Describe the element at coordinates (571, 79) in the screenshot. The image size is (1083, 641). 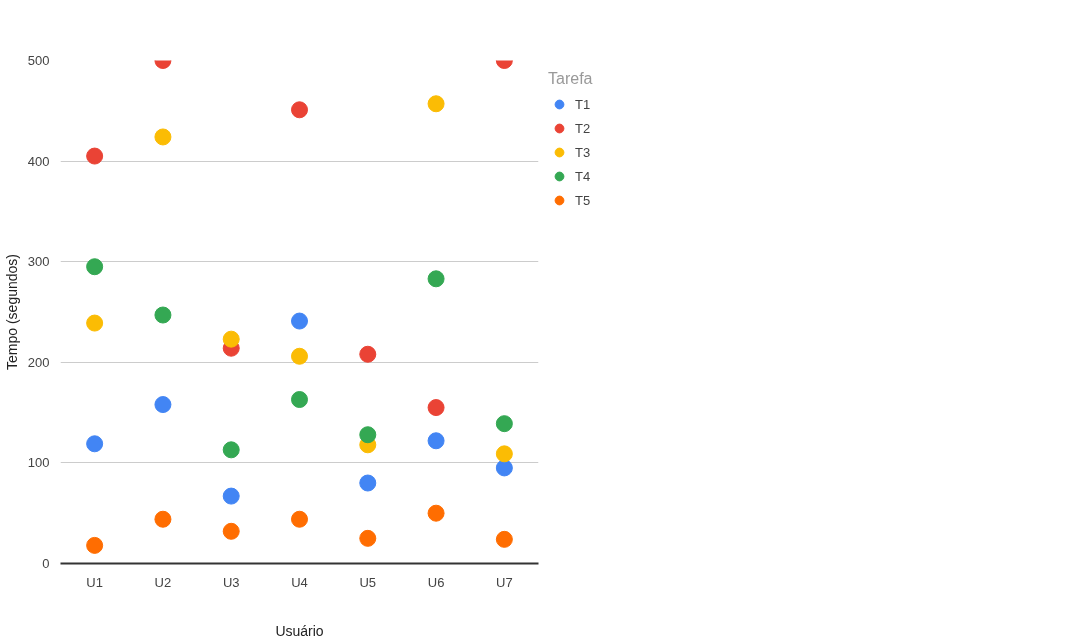
I see `legend-title: Tarefa` at that location.